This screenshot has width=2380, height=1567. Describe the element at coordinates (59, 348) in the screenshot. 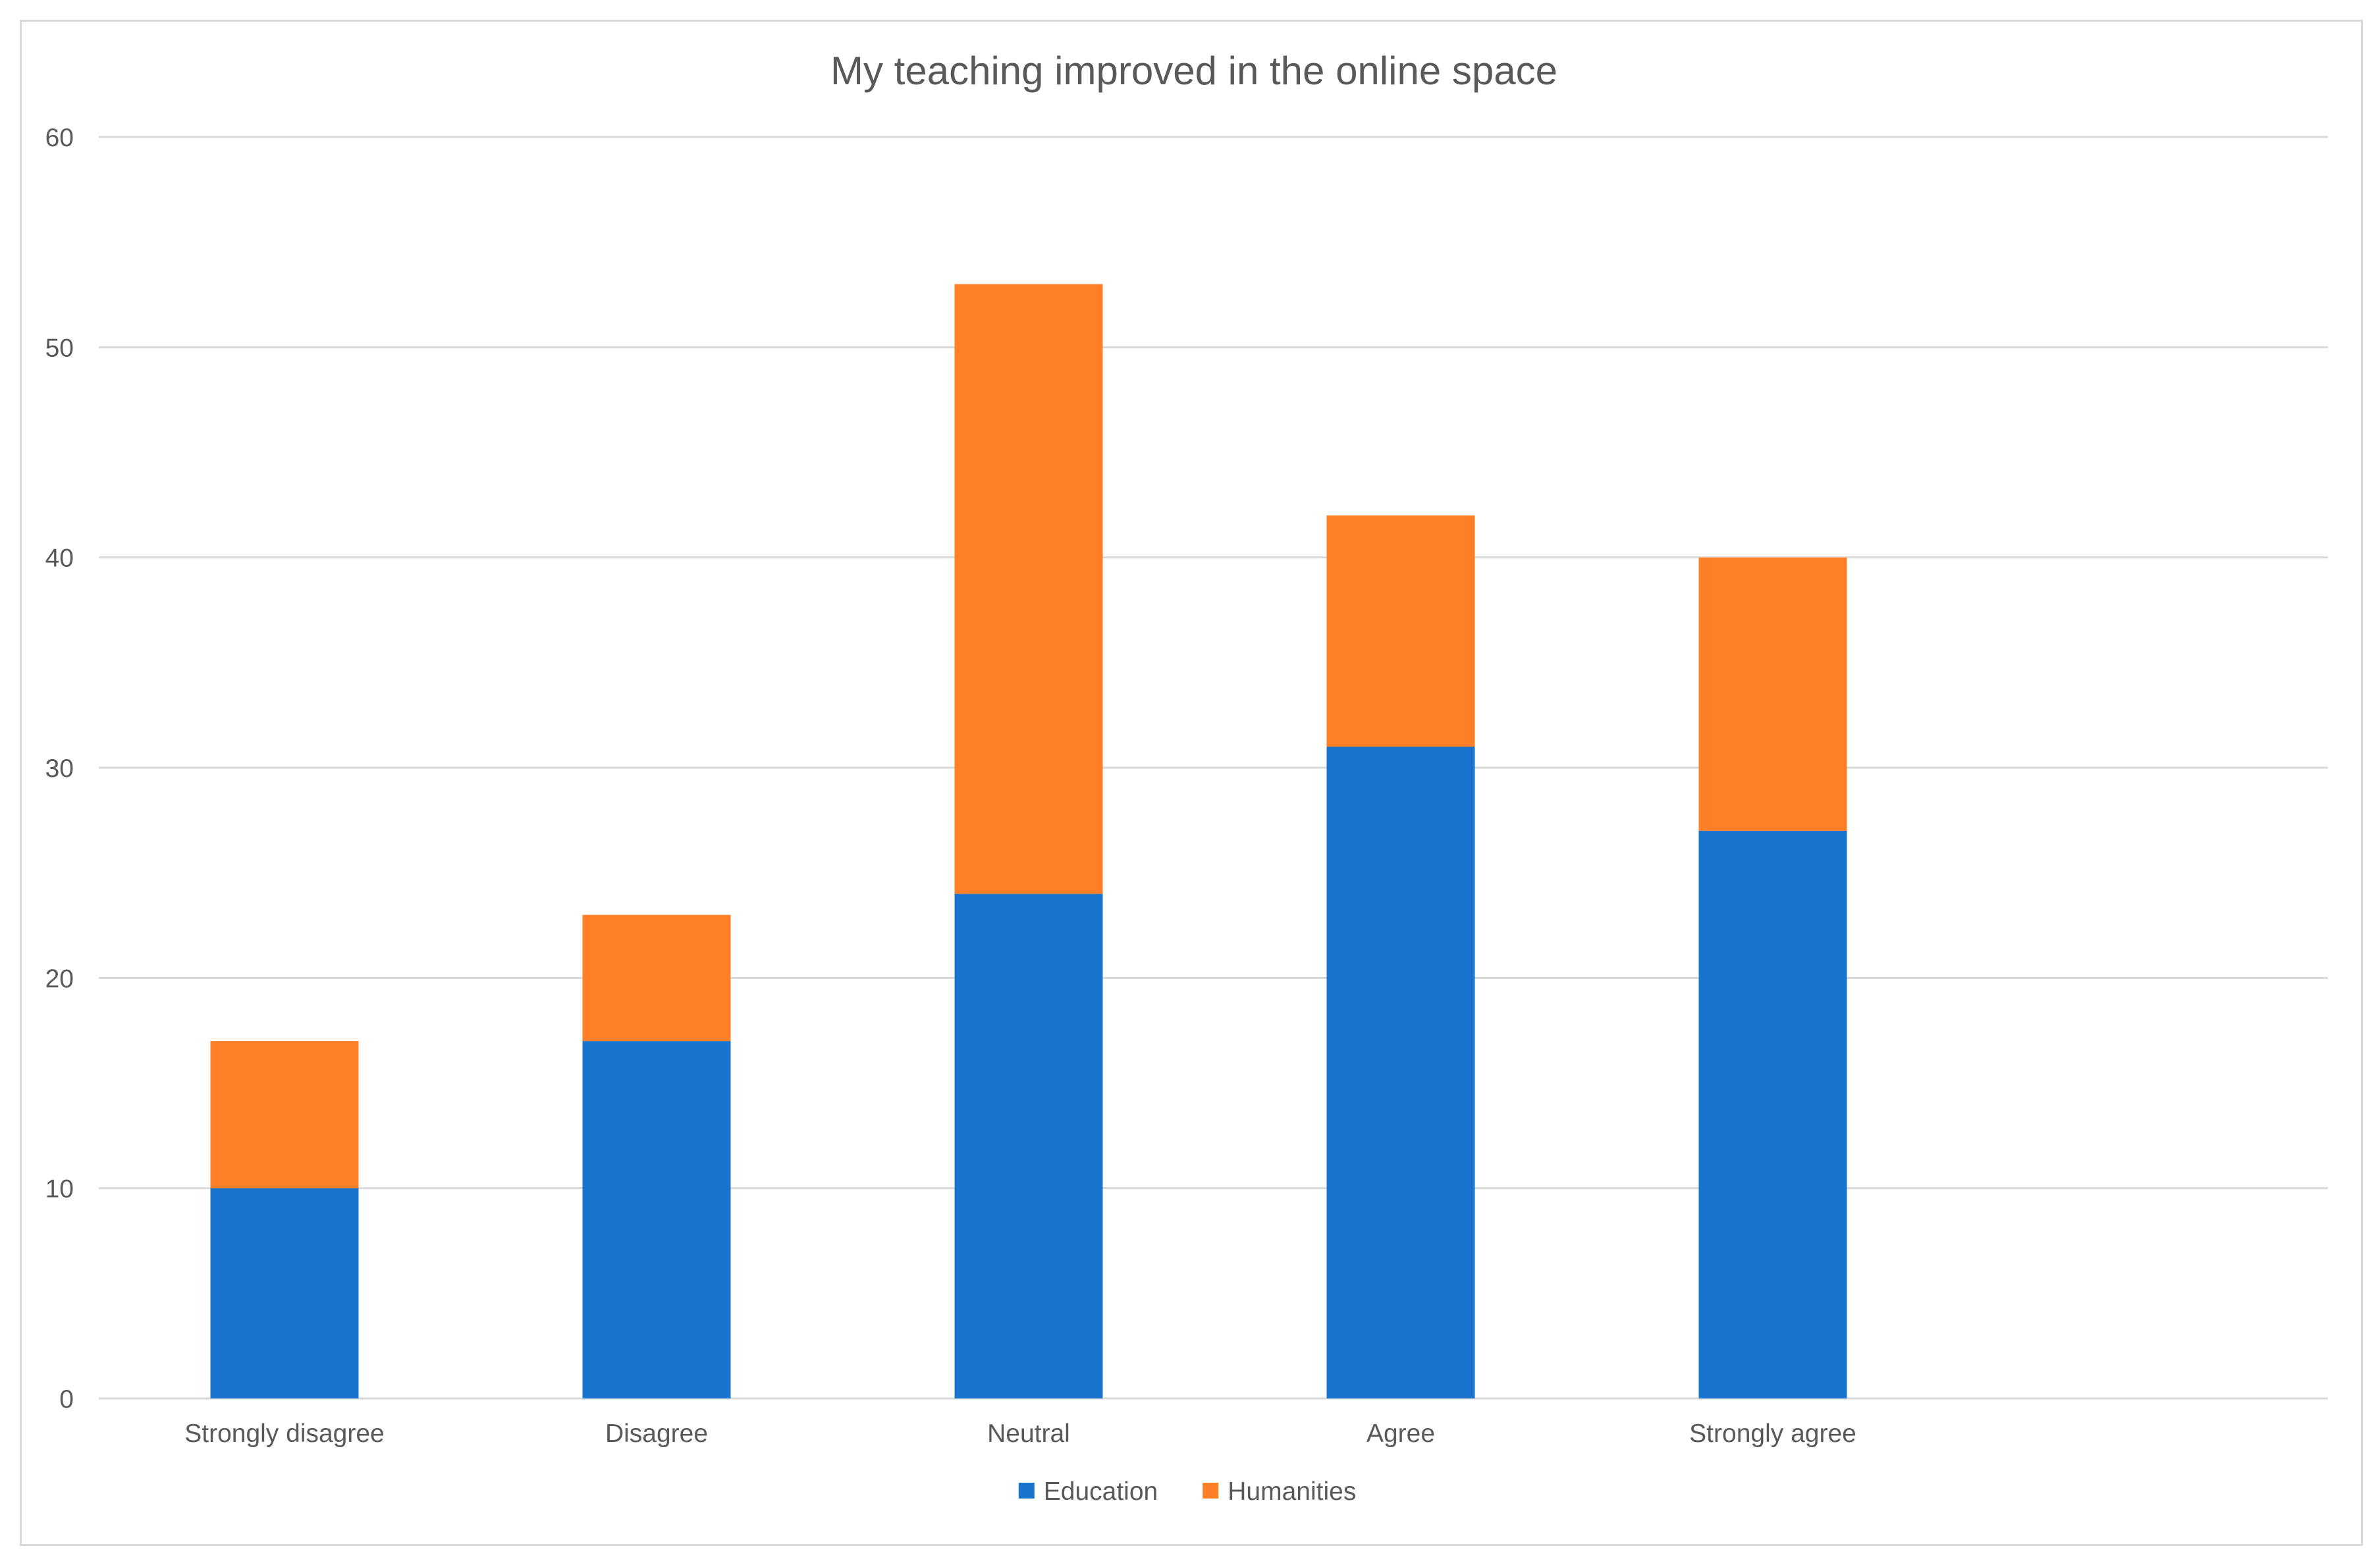

I see `y-tick-label: 50` at that location.